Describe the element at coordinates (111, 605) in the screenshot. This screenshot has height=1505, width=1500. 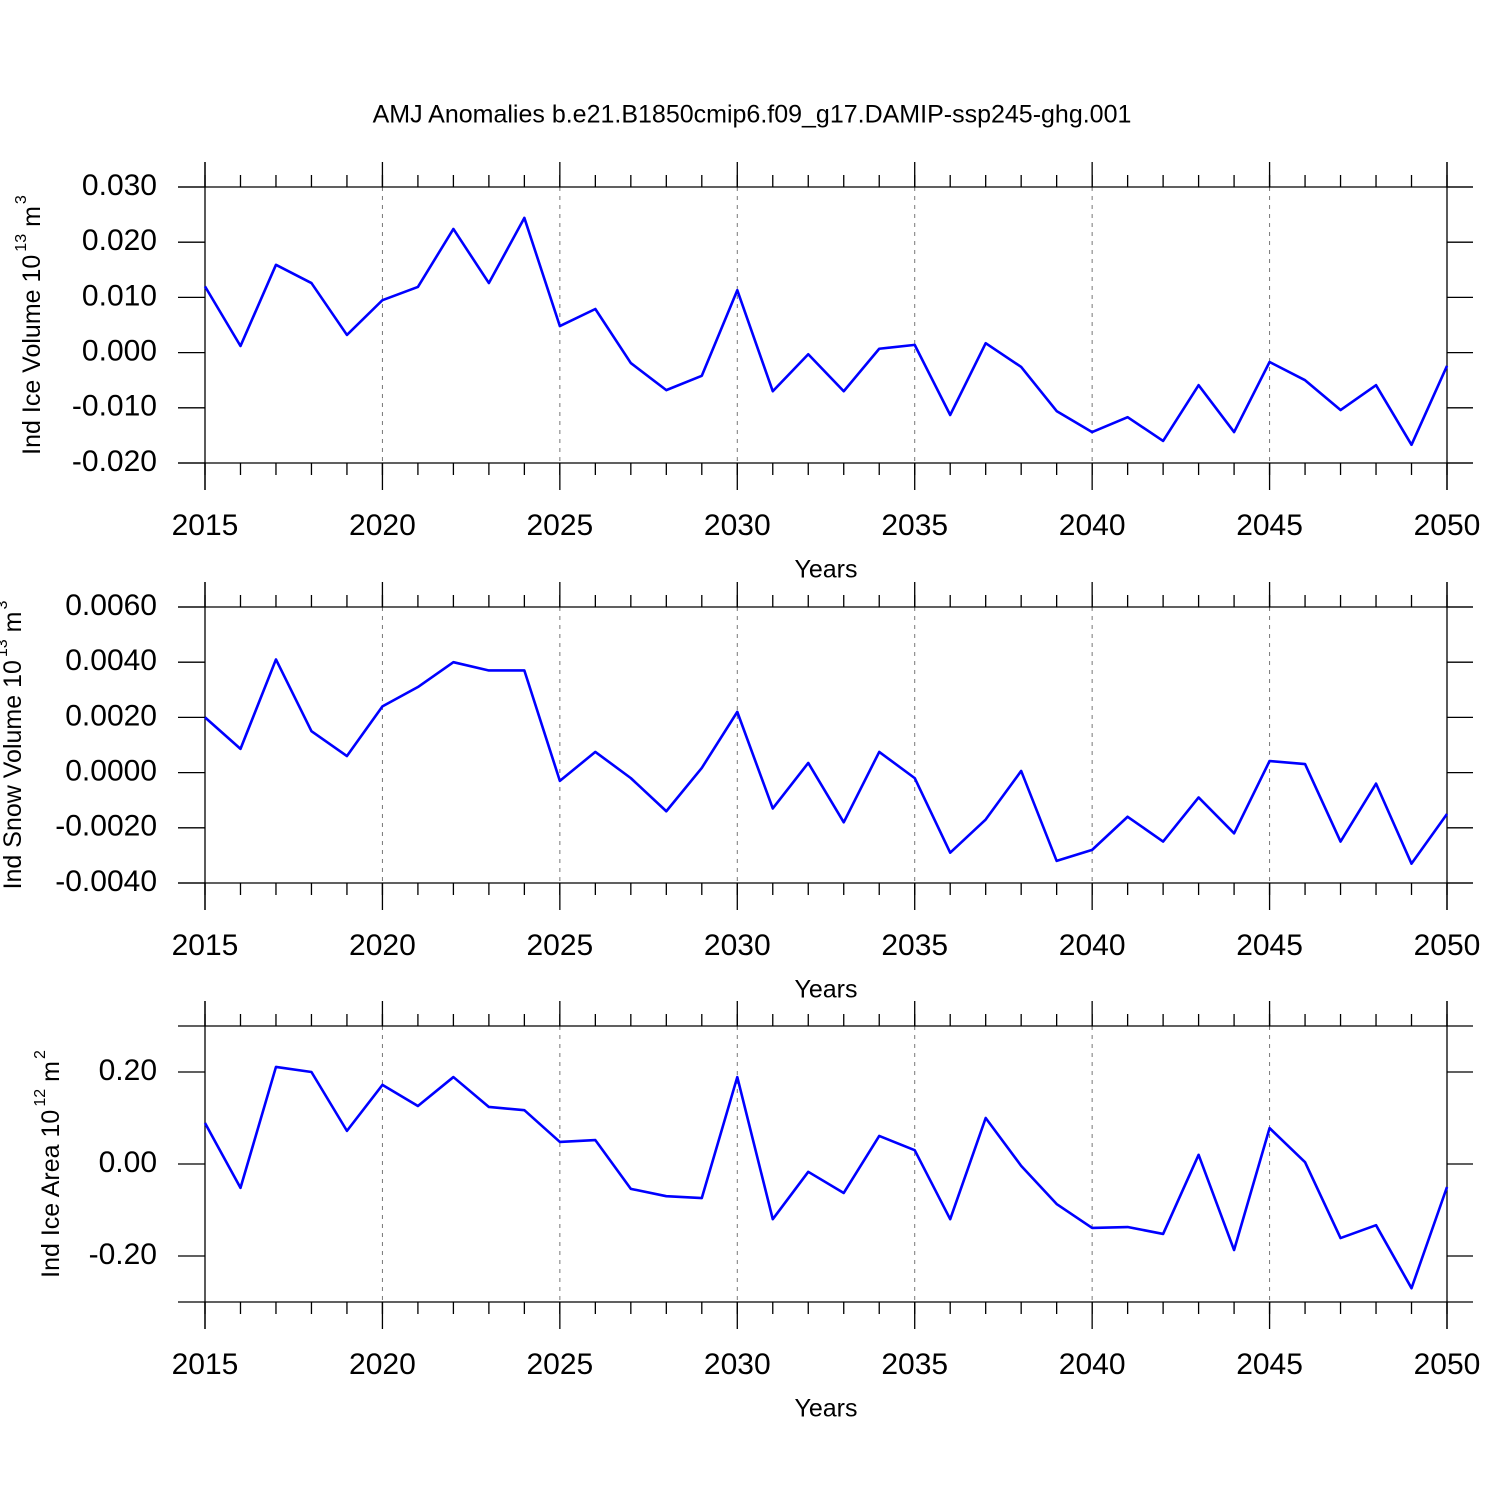
I see `y-tick-label: 0.0060` at that location.